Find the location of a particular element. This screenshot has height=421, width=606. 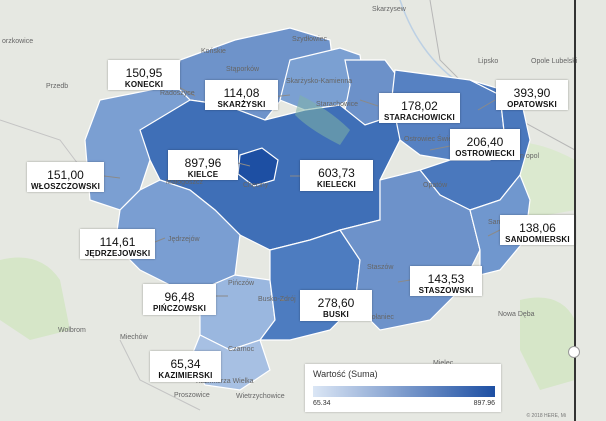

district-name: PIŃCZOWSKI is located at coordinates (179, 308).